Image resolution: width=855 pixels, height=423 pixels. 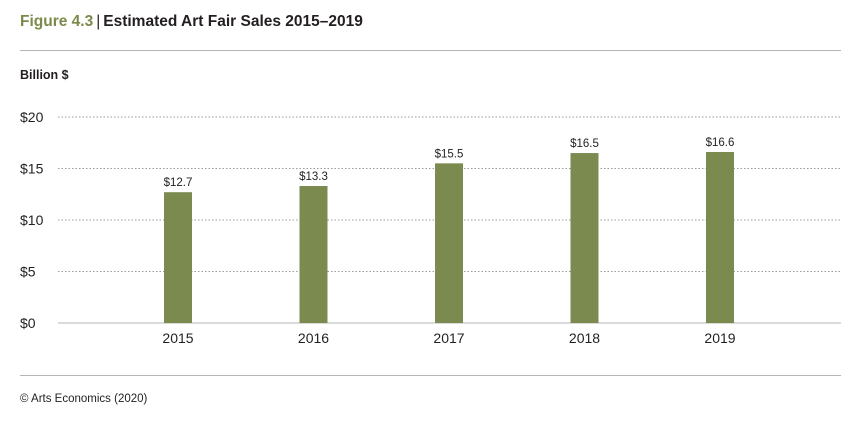 What do you see at coordinates (430, 50) in the screenshot?
I see `top-divider` at bounding box center [430, 50].